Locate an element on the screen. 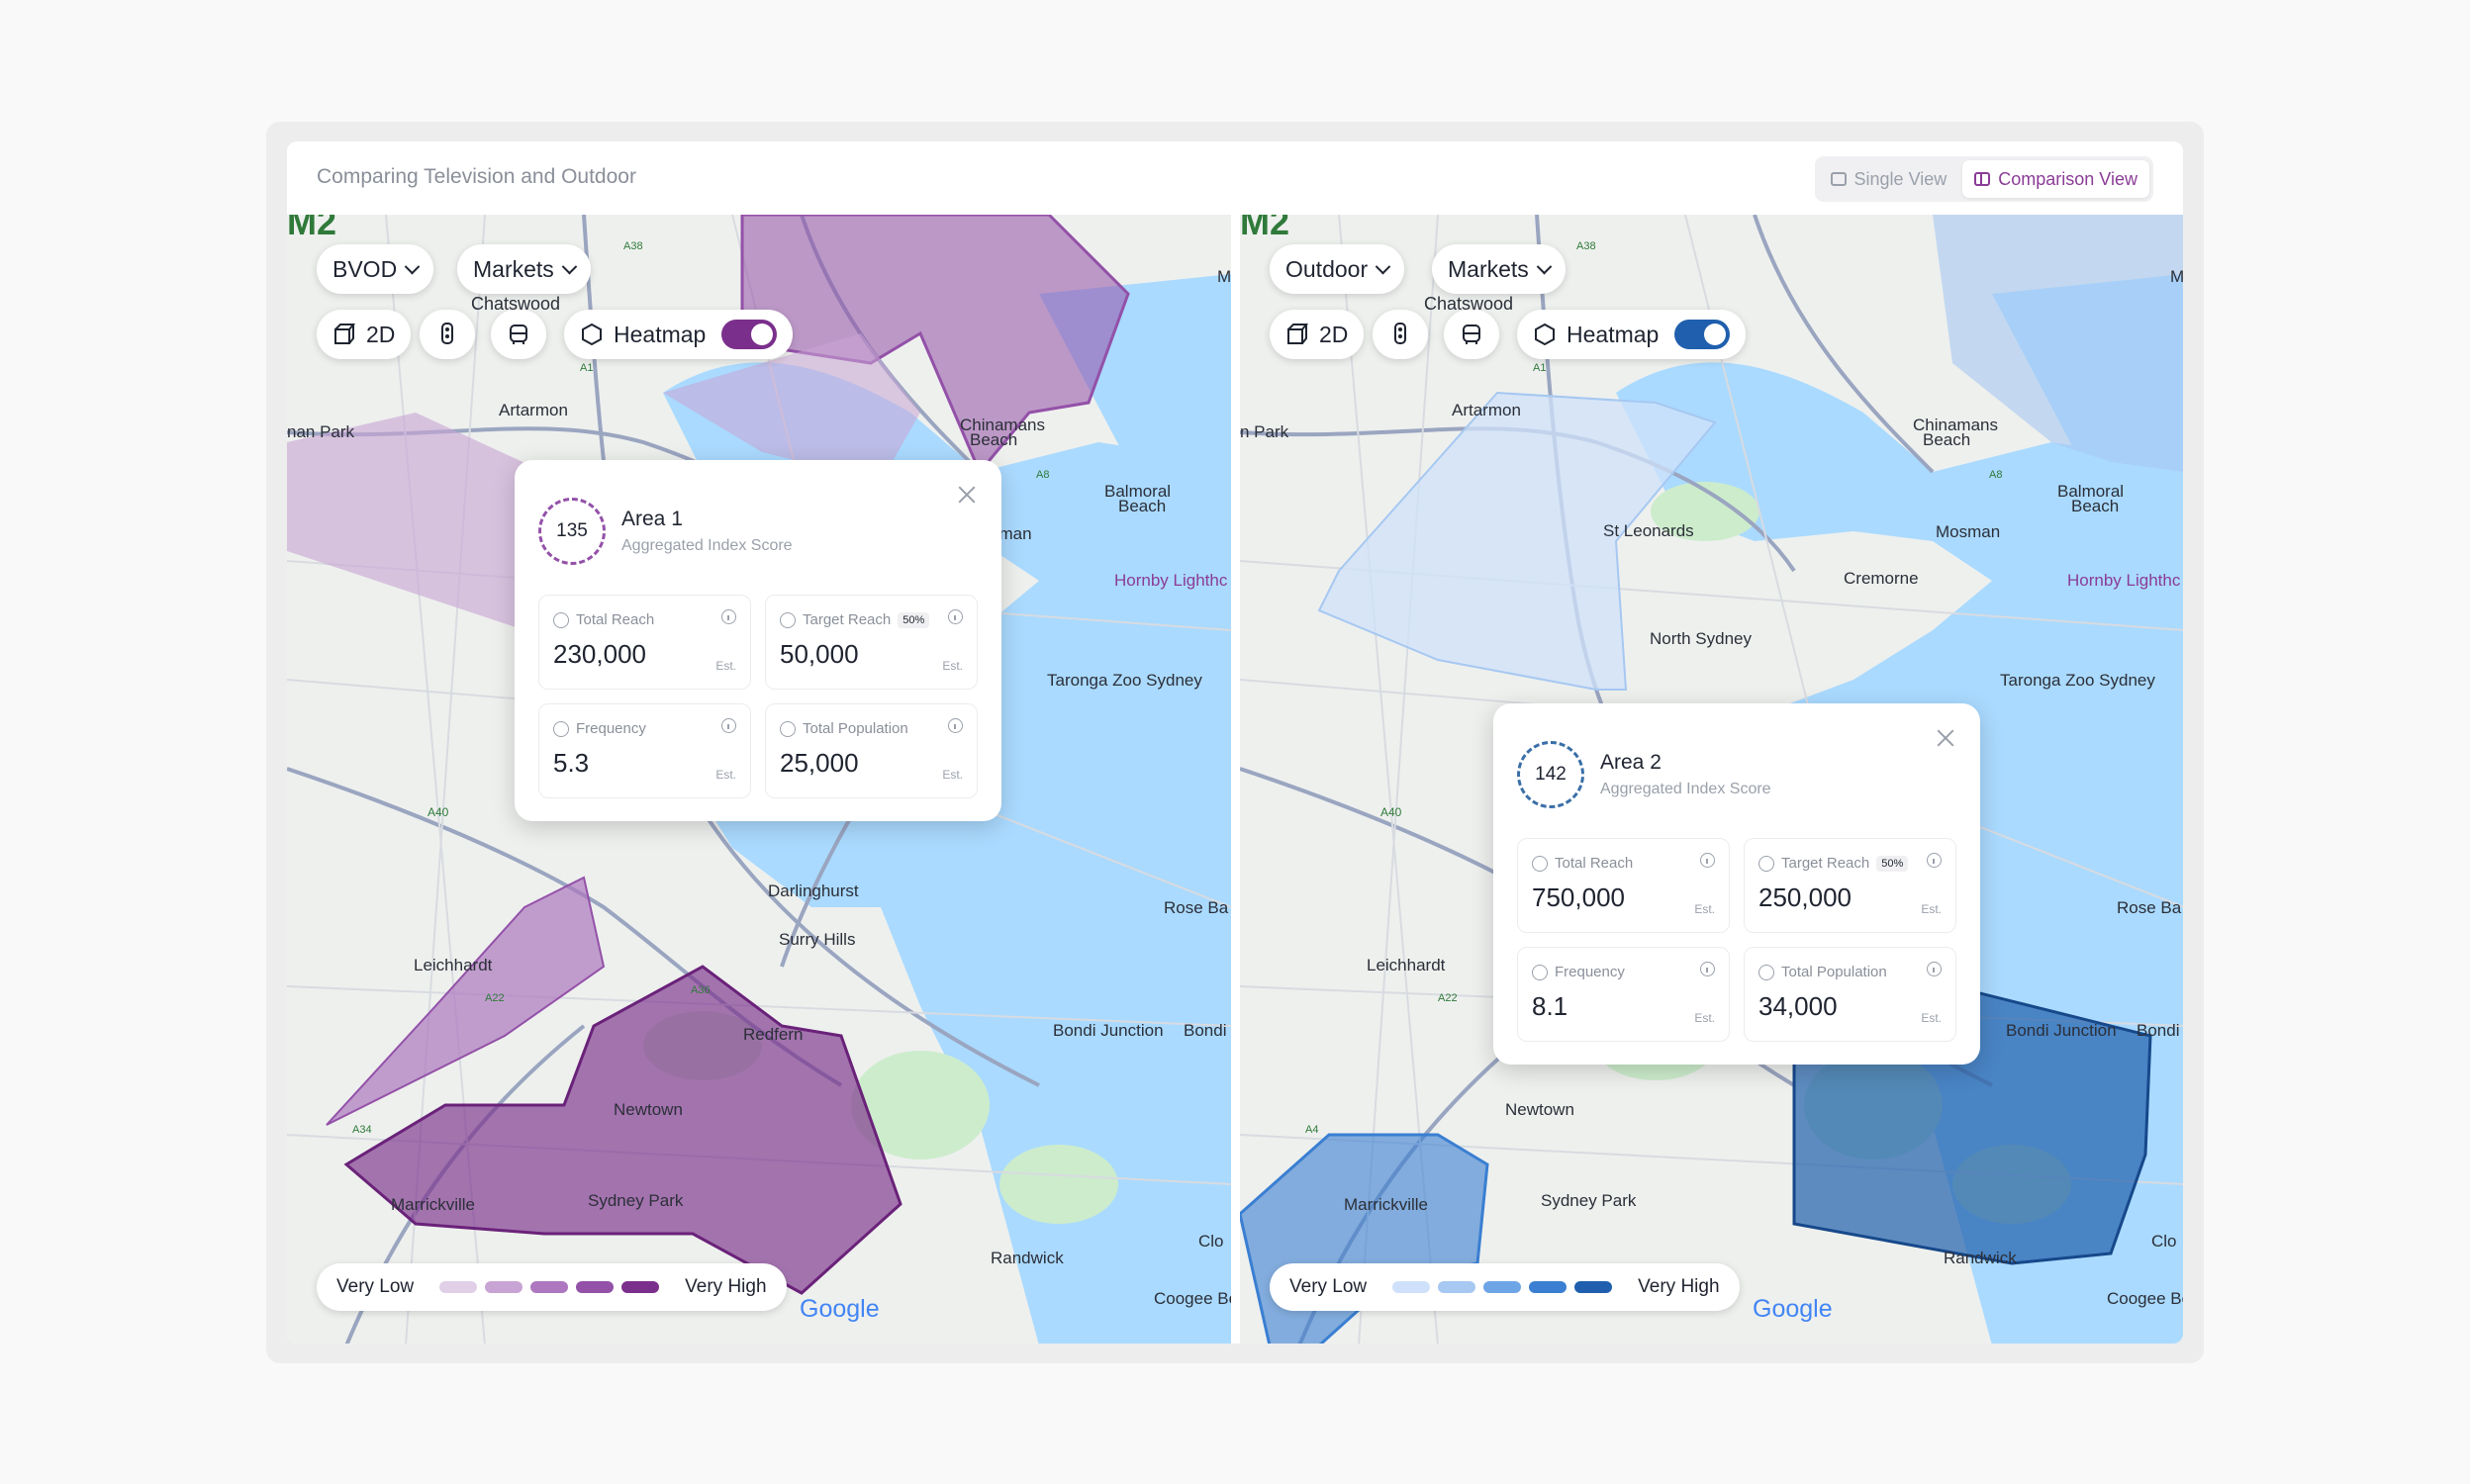  google-g: Google is located at coordinates (840, 1309).